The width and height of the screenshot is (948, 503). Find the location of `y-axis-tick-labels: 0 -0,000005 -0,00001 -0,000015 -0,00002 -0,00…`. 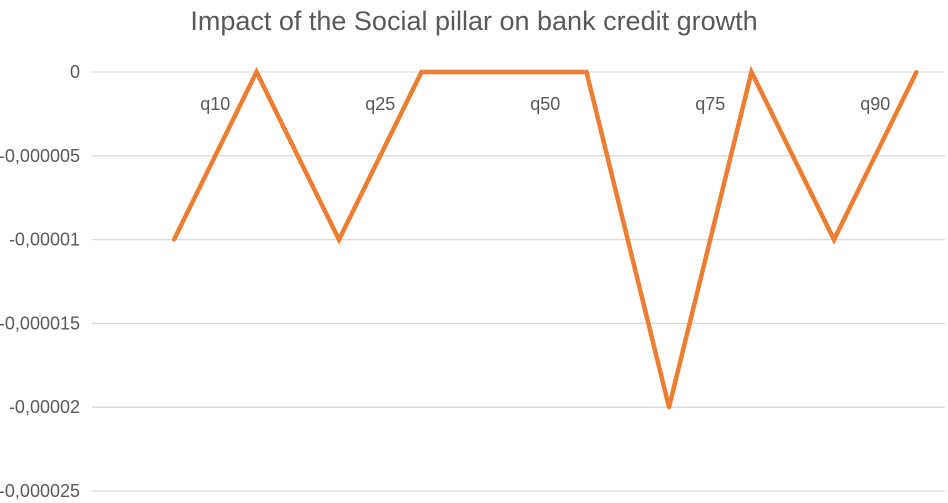

y-axis-tick-labels: 0 -0,000005 -0,00001 -0,000015 -0,00002 -0,00… is located at coordinates (40, 281).